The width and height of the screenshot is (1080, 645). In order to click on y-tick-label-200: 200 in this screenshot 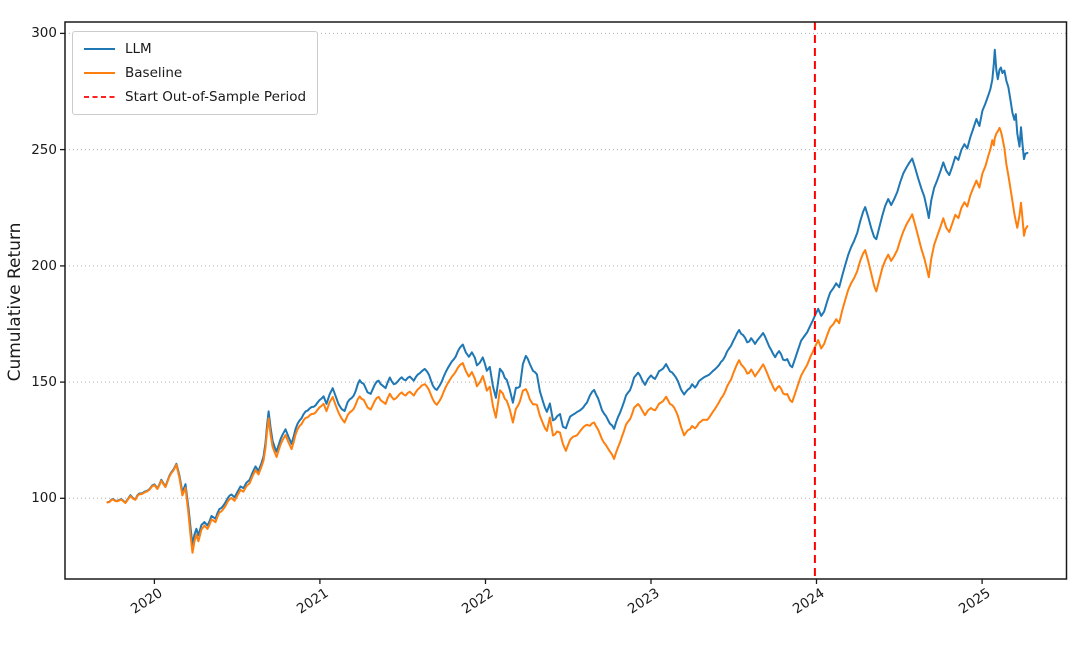, I will do `click(44, 265)`.